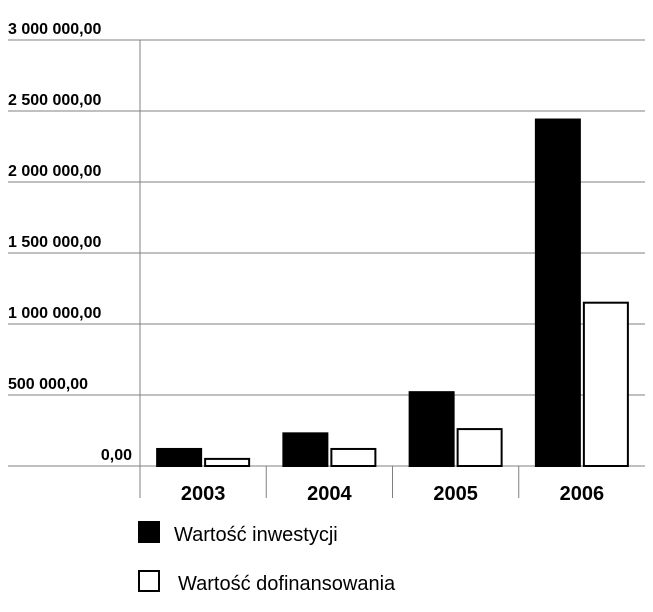 This screenshot has width=653, height=612. I want to click on legend: Wartość inwestycji Wartość dofinansowania, so click(267, 558).